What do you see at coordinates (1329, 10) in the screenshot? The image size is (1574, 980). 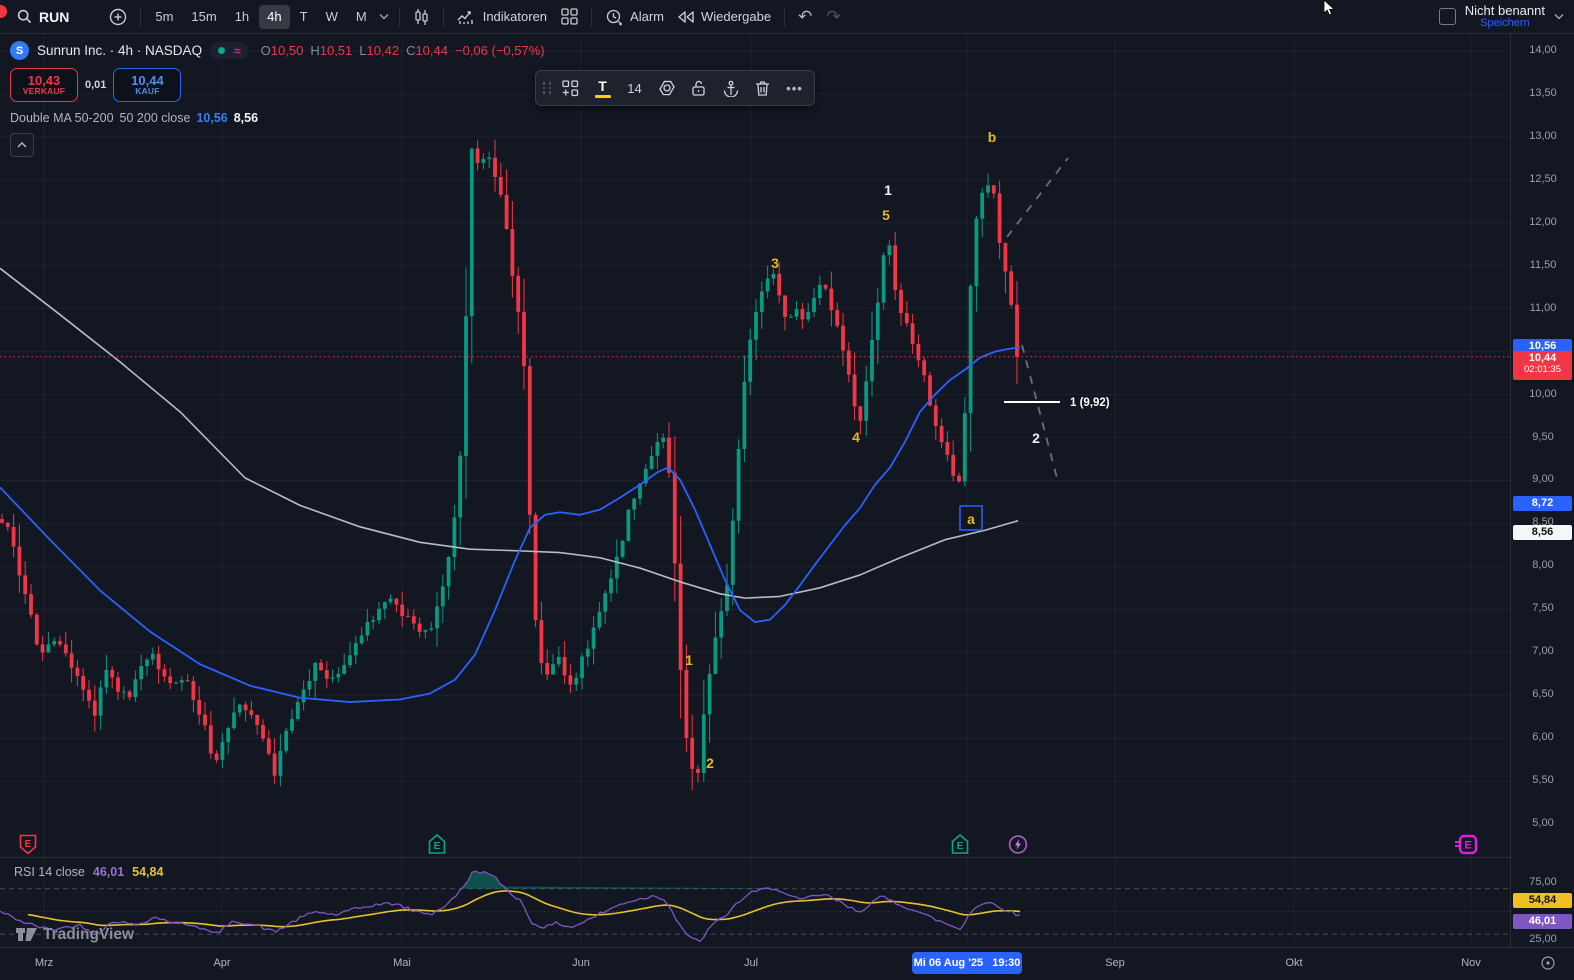 I see `mouse-cursor` at bounding box center [1329, 10].